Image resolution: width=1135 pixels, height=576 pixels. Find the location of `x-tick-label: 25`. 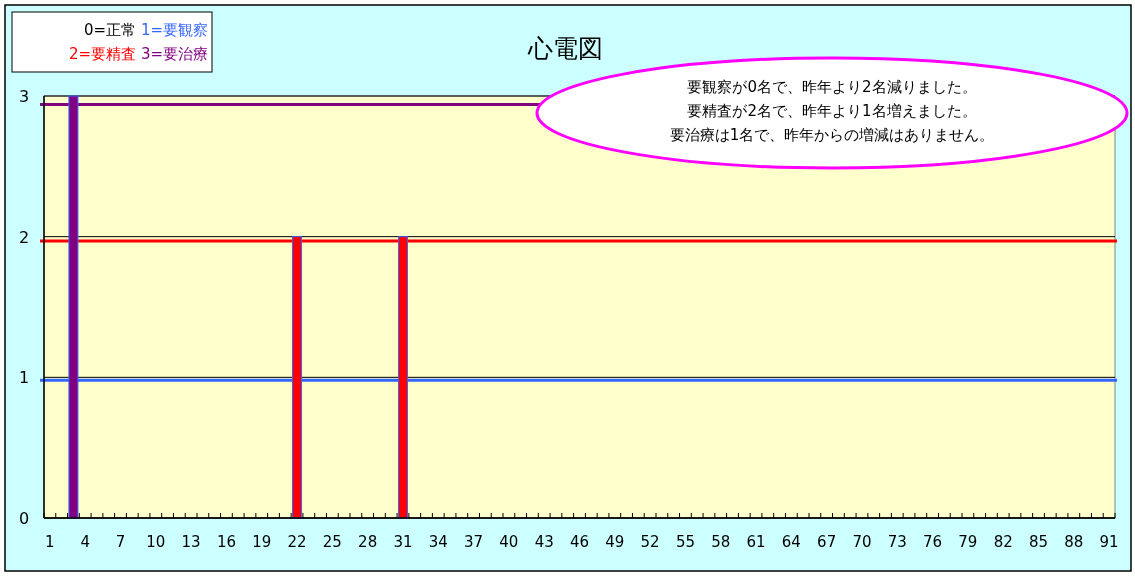

x-tick-label: 25 is located at coordinates (332, 542).